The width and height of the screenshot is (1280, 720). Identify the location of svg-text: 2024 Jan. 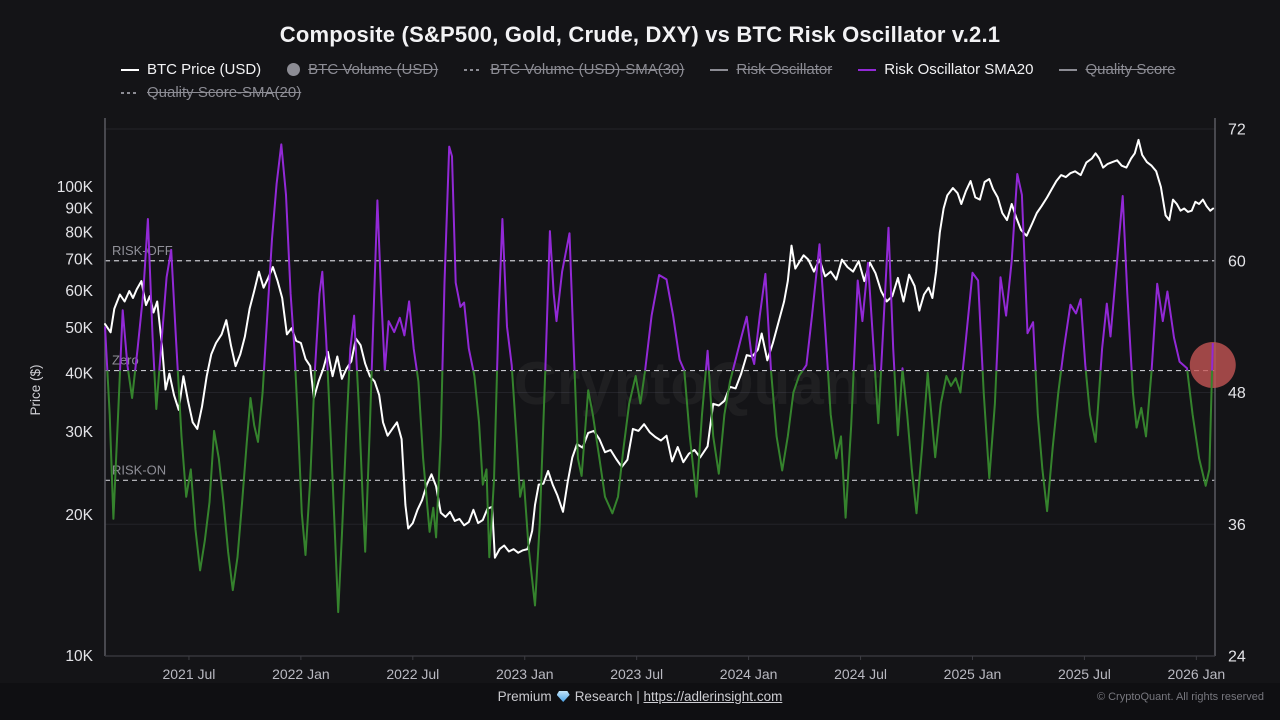
(749, 674).